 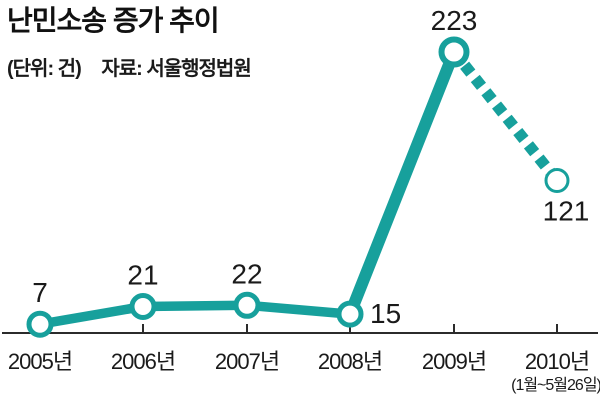 I want to click on value-label: 121, so click(x=566, y=211).